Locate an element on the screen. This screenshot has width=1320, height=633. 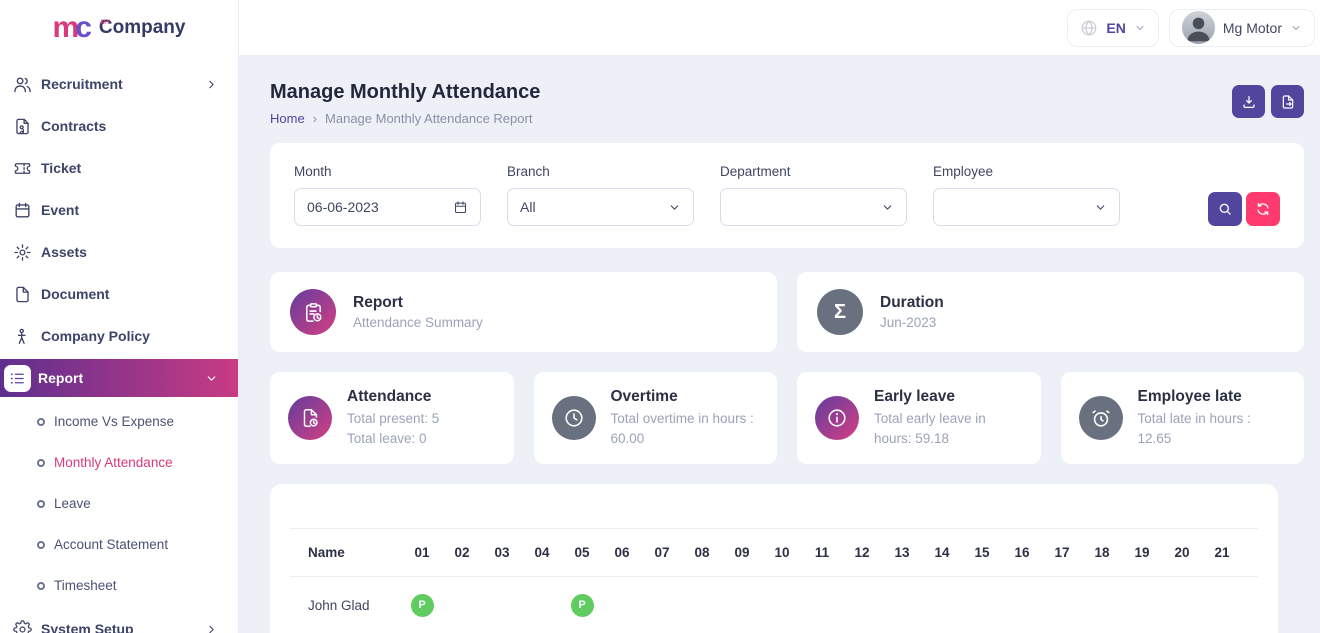
day-column-header: 13 is located at coordinates (902, 552).